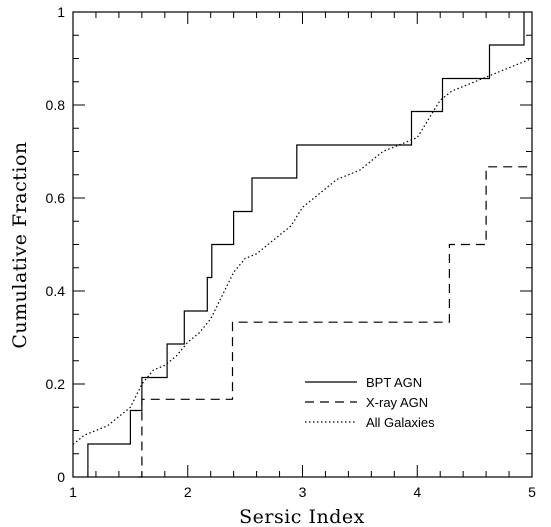 This screenshot has height=527, width=551. I want to click on legend: BPT AGN X-ray AGN All Galaxies, so click(370, 402).